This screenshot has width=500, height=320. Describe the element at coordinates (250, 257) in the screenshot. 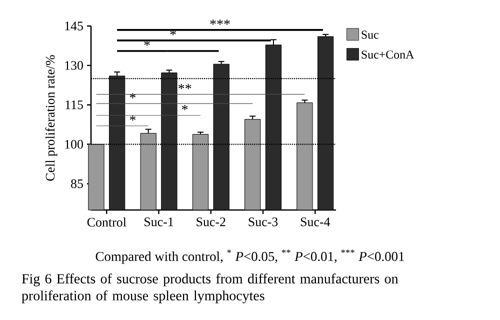

I see `text: Compared with control, $^{*}$ P<0.05, $^{**}$ P<0.01, $^{***}$ P<0.001` at that location.